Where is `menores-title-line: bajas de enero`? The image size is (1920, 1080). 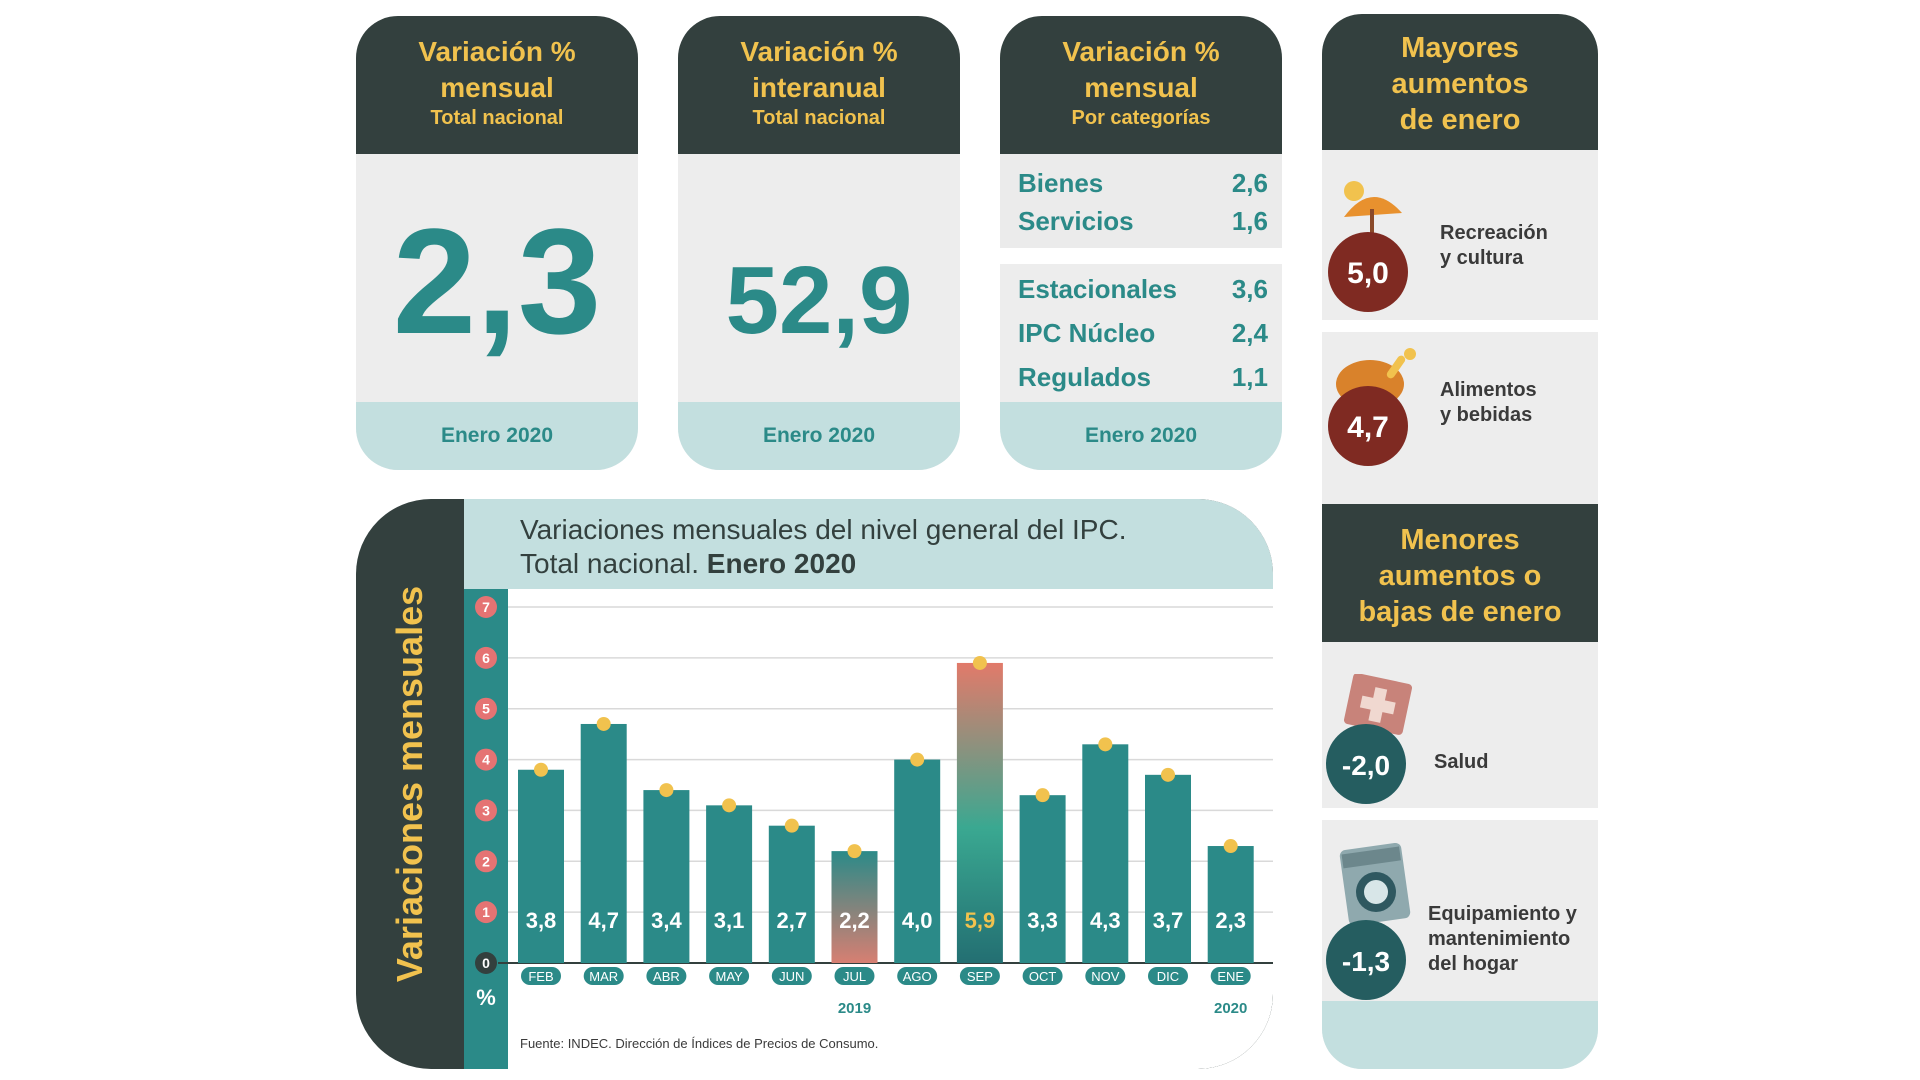
menores-title-line: bajas de enero is located at coordinates (1460, 612).